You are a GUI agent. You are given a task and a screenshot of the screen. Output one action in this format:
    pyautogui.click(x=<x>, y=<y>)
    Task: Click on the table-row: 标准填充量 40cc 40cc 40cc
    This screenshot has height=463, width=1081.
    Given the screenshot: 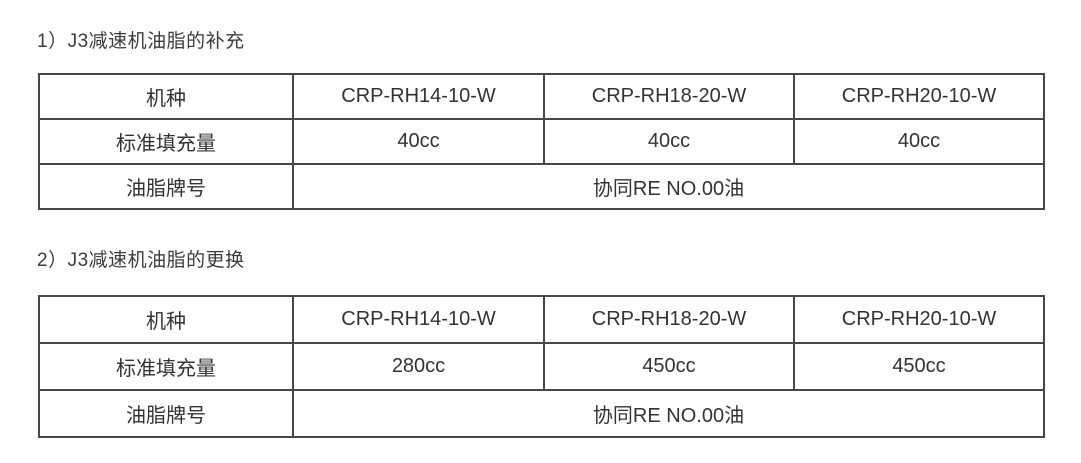 What is the action you would take?
    pyautogui.click(x=541, y=141)
    